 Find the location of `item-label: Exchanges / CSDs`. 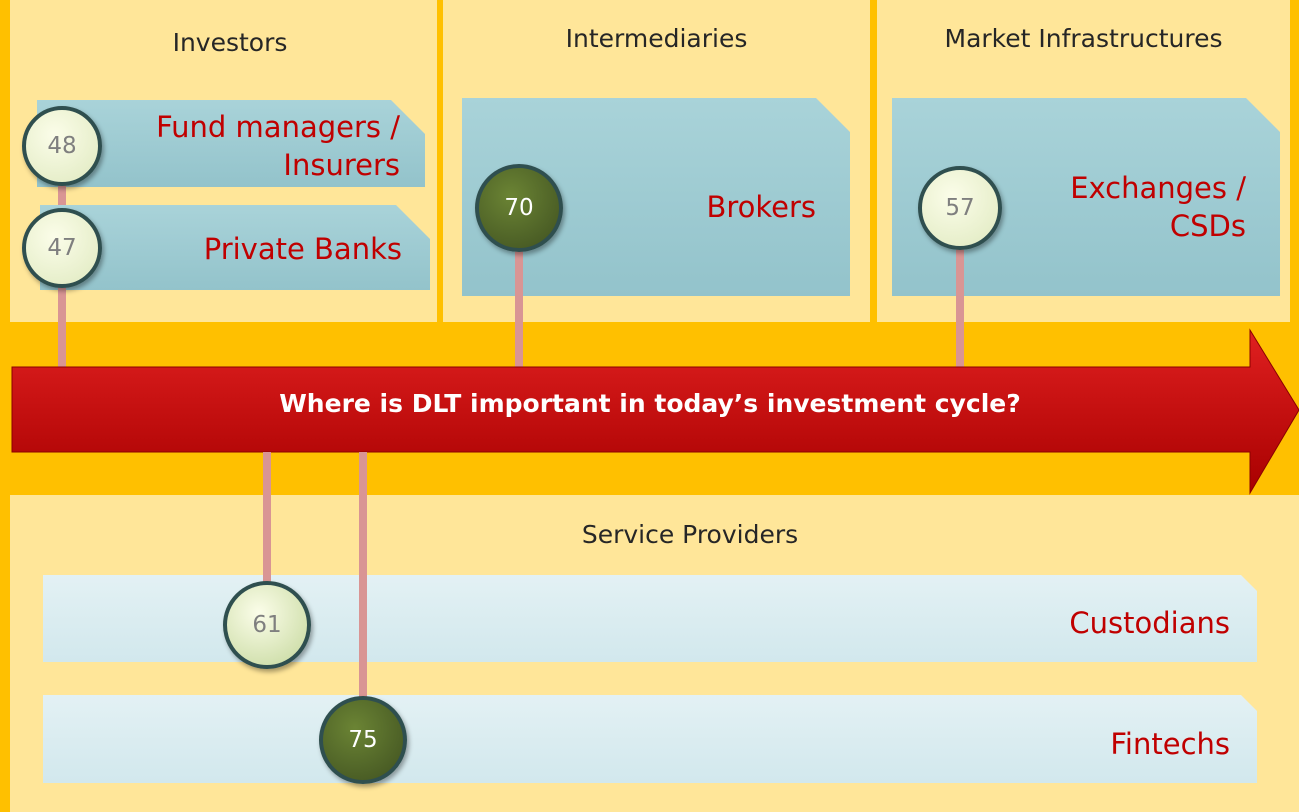

item-label: Exchanges / CSDs is located at coordinates (1158, 207).